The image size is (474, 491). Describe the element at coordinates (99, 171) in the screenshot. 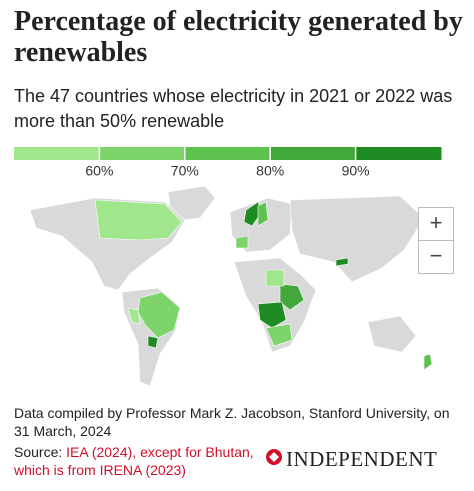

I see `legend-tick-label: 60%` at that location.